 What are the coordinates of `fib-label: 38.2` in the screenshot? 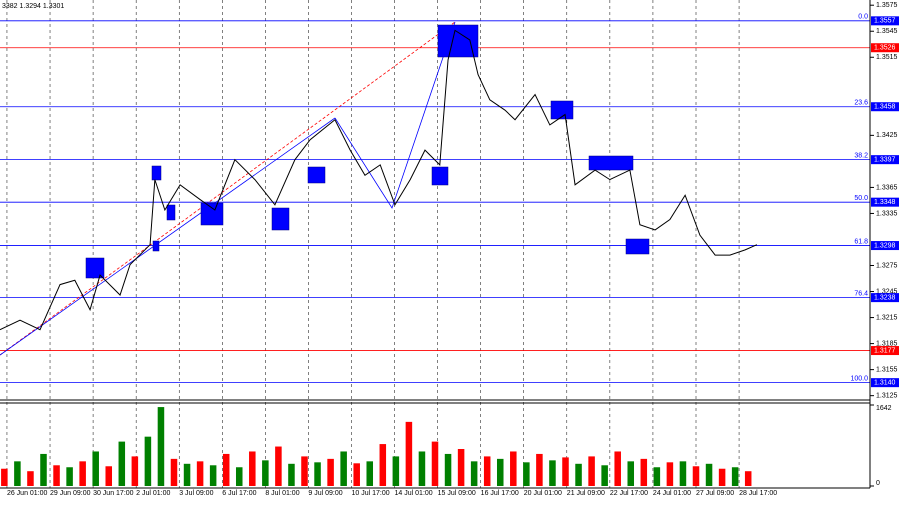 It's located at (861, 155).